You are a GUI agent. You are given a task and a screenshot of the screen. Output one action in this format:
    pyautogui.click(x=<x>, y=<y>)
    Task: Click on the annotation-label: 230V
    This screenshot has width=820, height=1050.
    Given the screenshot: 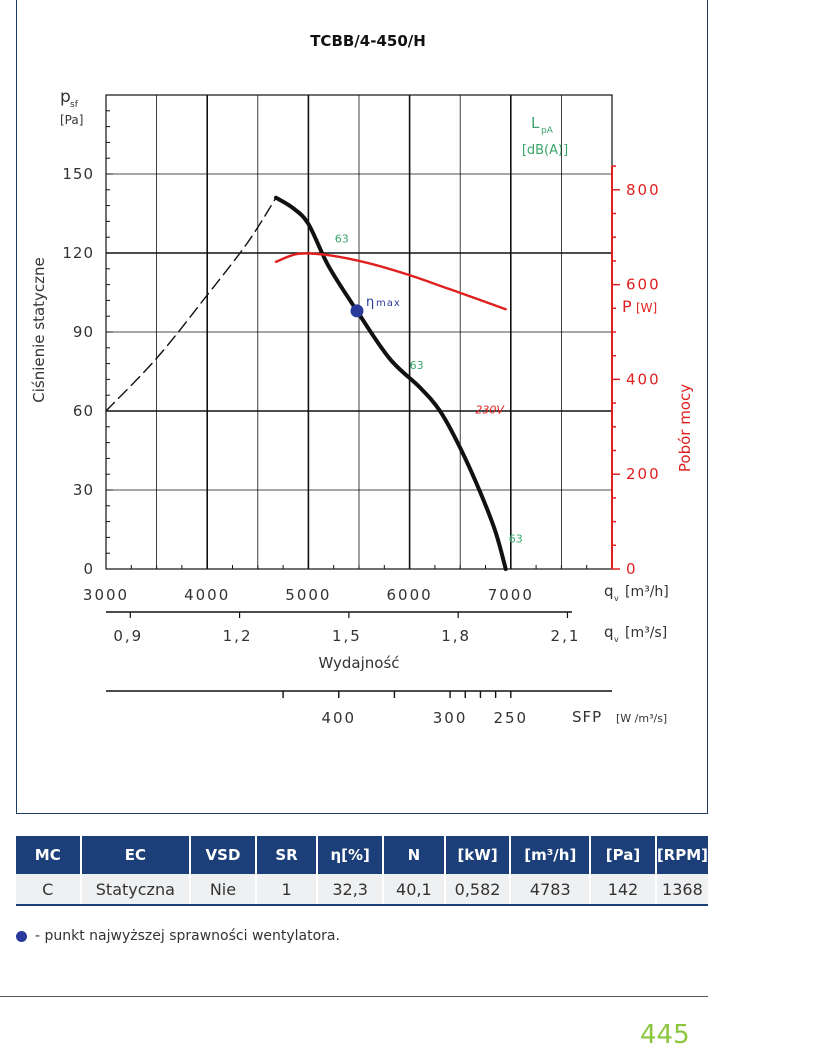 What is the action you would take?
    pyautogui.click(x=490, y=410)
    